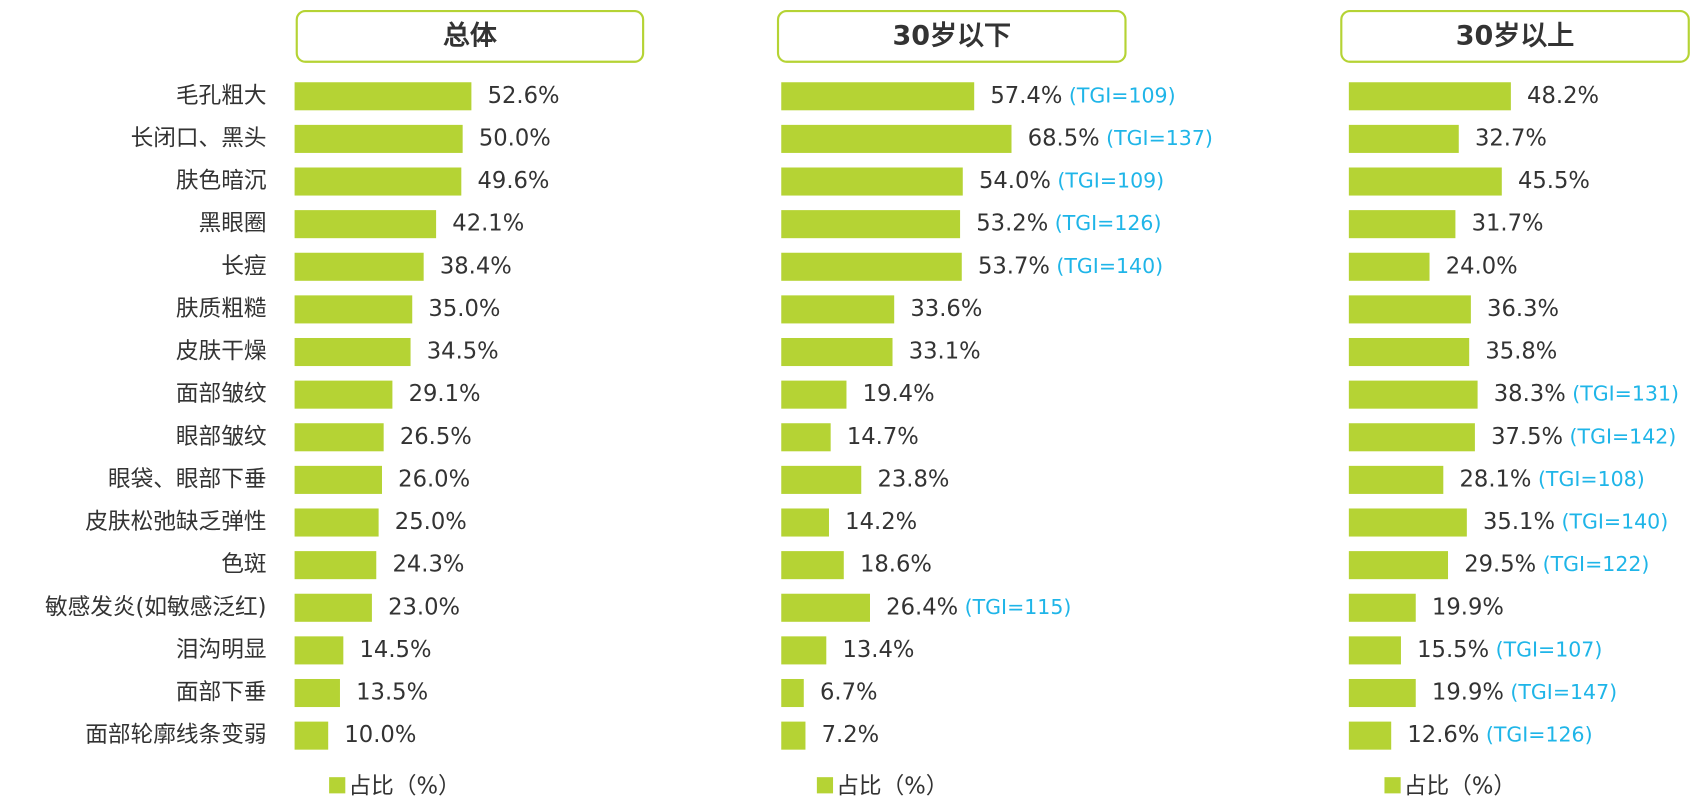  What do you see at coordinates (221, 352) in the screenshot?
I see `category-label: 皮肤干燥` at bounding box center [221, 352].